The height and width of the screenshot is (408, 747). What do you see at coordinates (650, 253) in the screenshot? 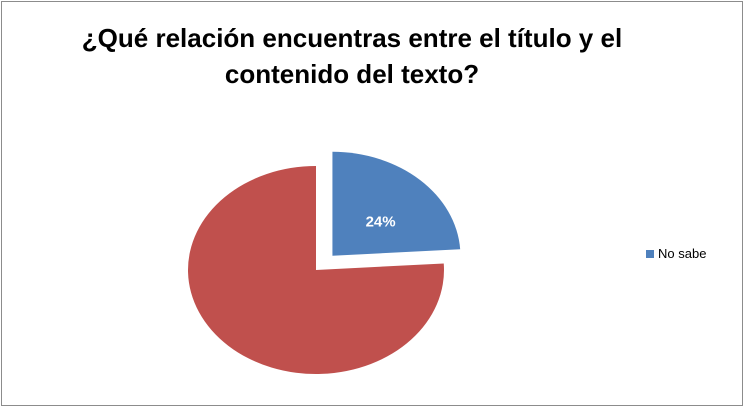
I see `legend-swatch-no-sabe` at bounding box center [650, 253].